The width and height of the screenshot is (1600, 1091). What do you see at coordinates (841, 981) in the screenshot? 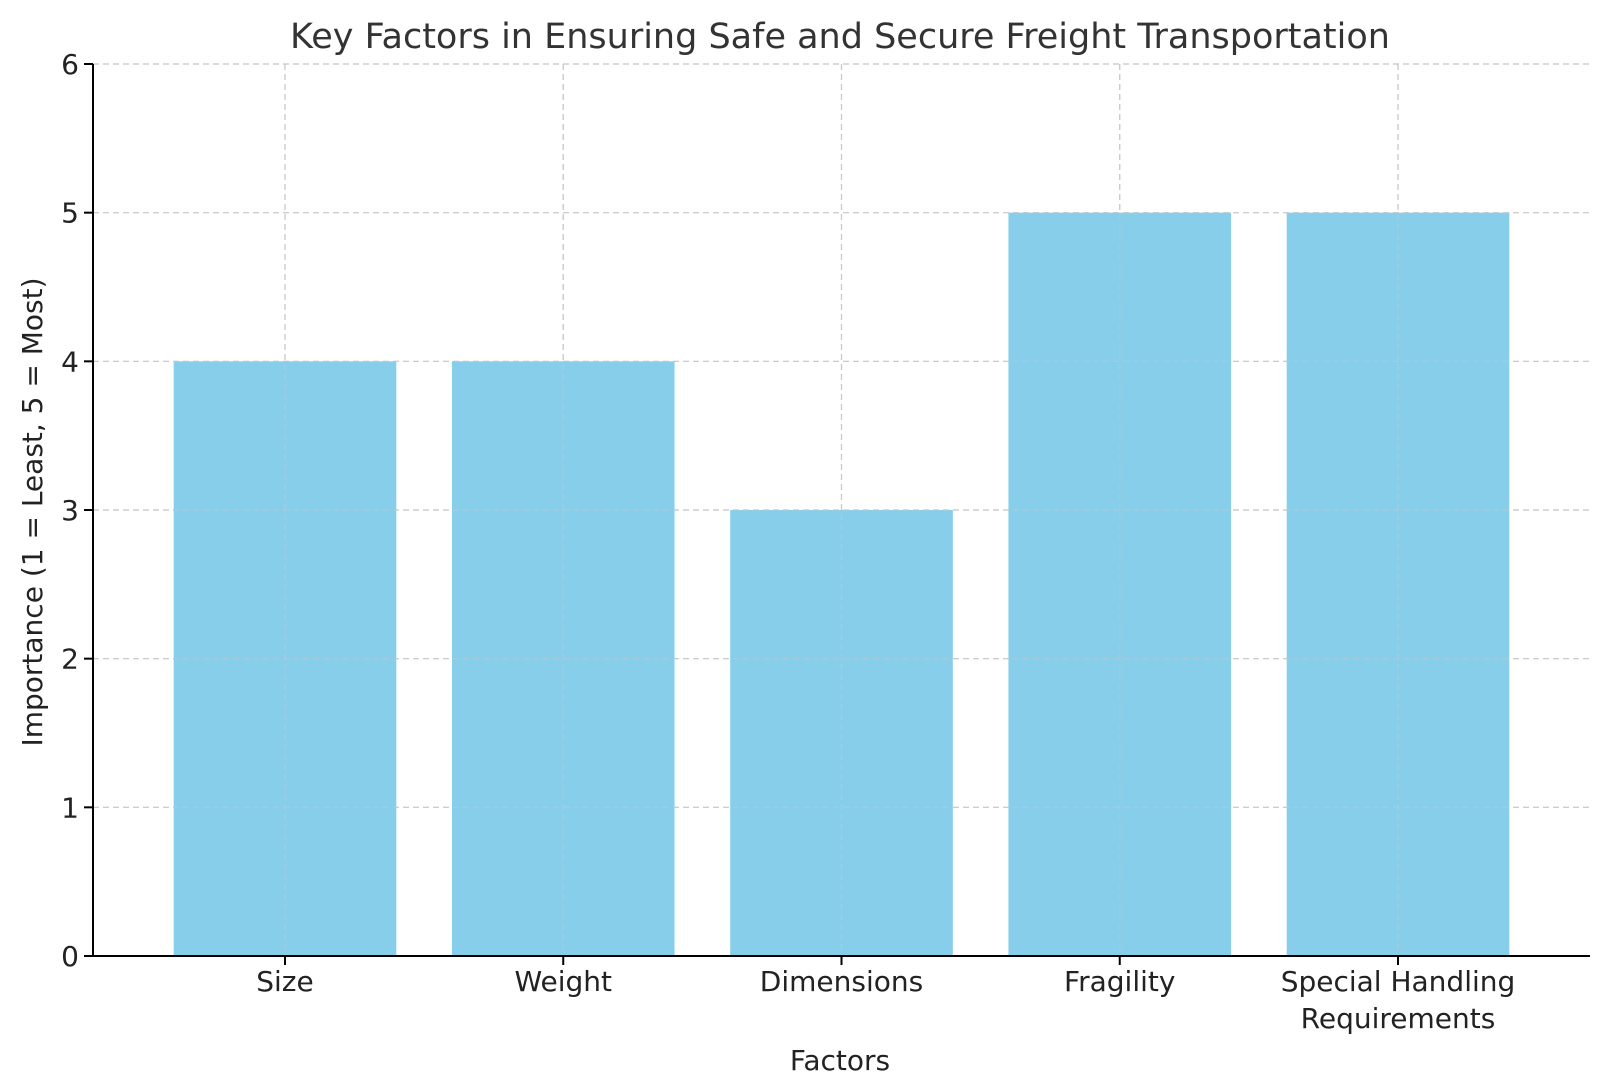
I see `x-tick-label: Dimensions` at bounding box center [841, 981].